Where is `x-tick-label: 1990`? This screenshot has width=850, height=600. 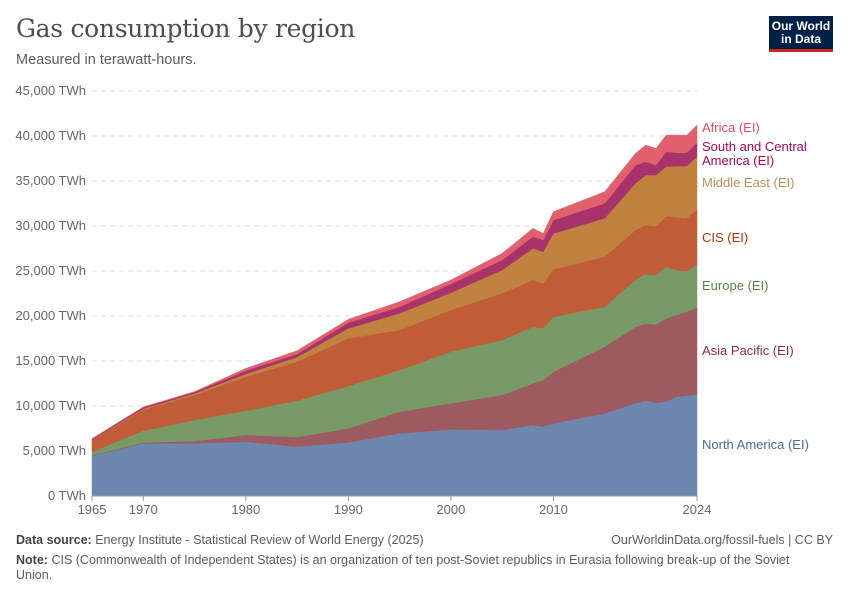 x-tick-label: 1990 is located at coordinates (348, 509).